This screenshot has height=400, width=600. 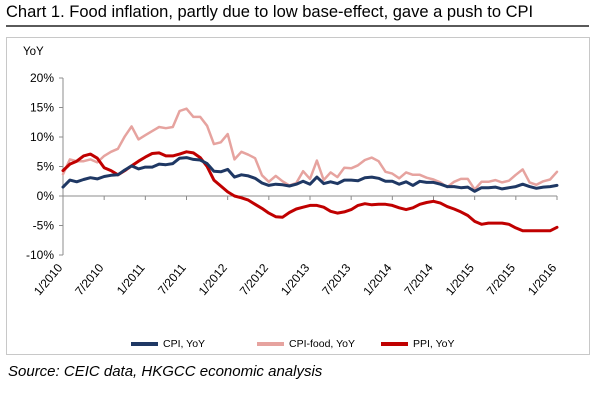 What do you see at coordinates (394, 344) in the screenshot?
I see `legend-swatch-ppi` at bounding box center [394, 344].